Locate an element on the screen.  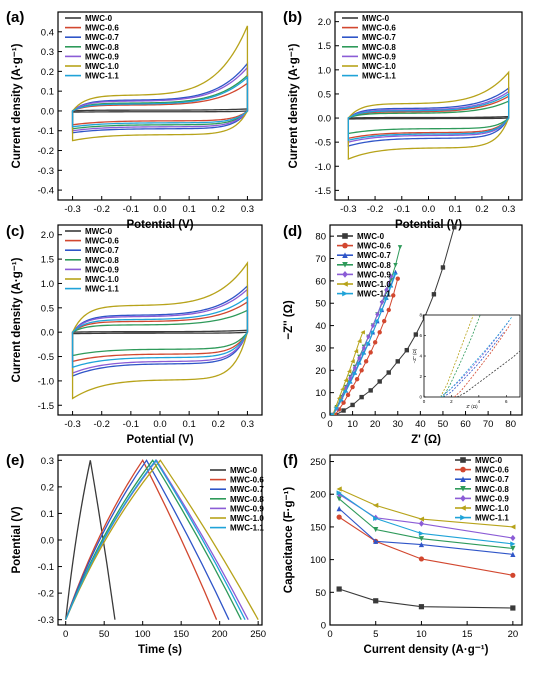
inset-x-tick-label: 0 is located at coordinates (424, 401).